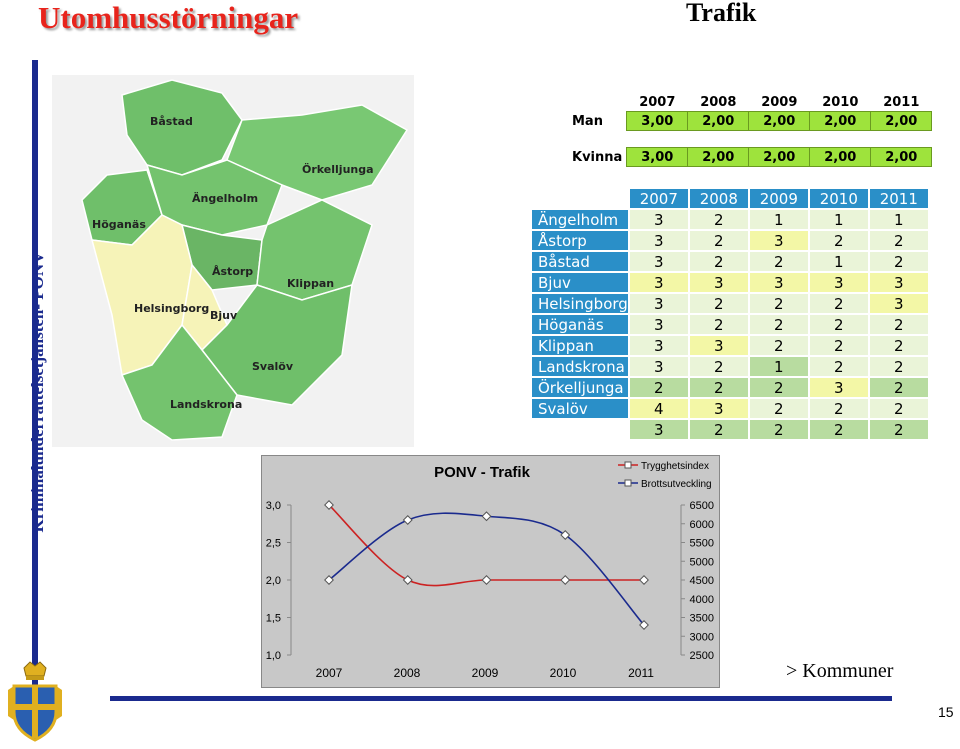 This screenshot has height=749, width=960. I want to click on chart-panel, so click(490, 571).